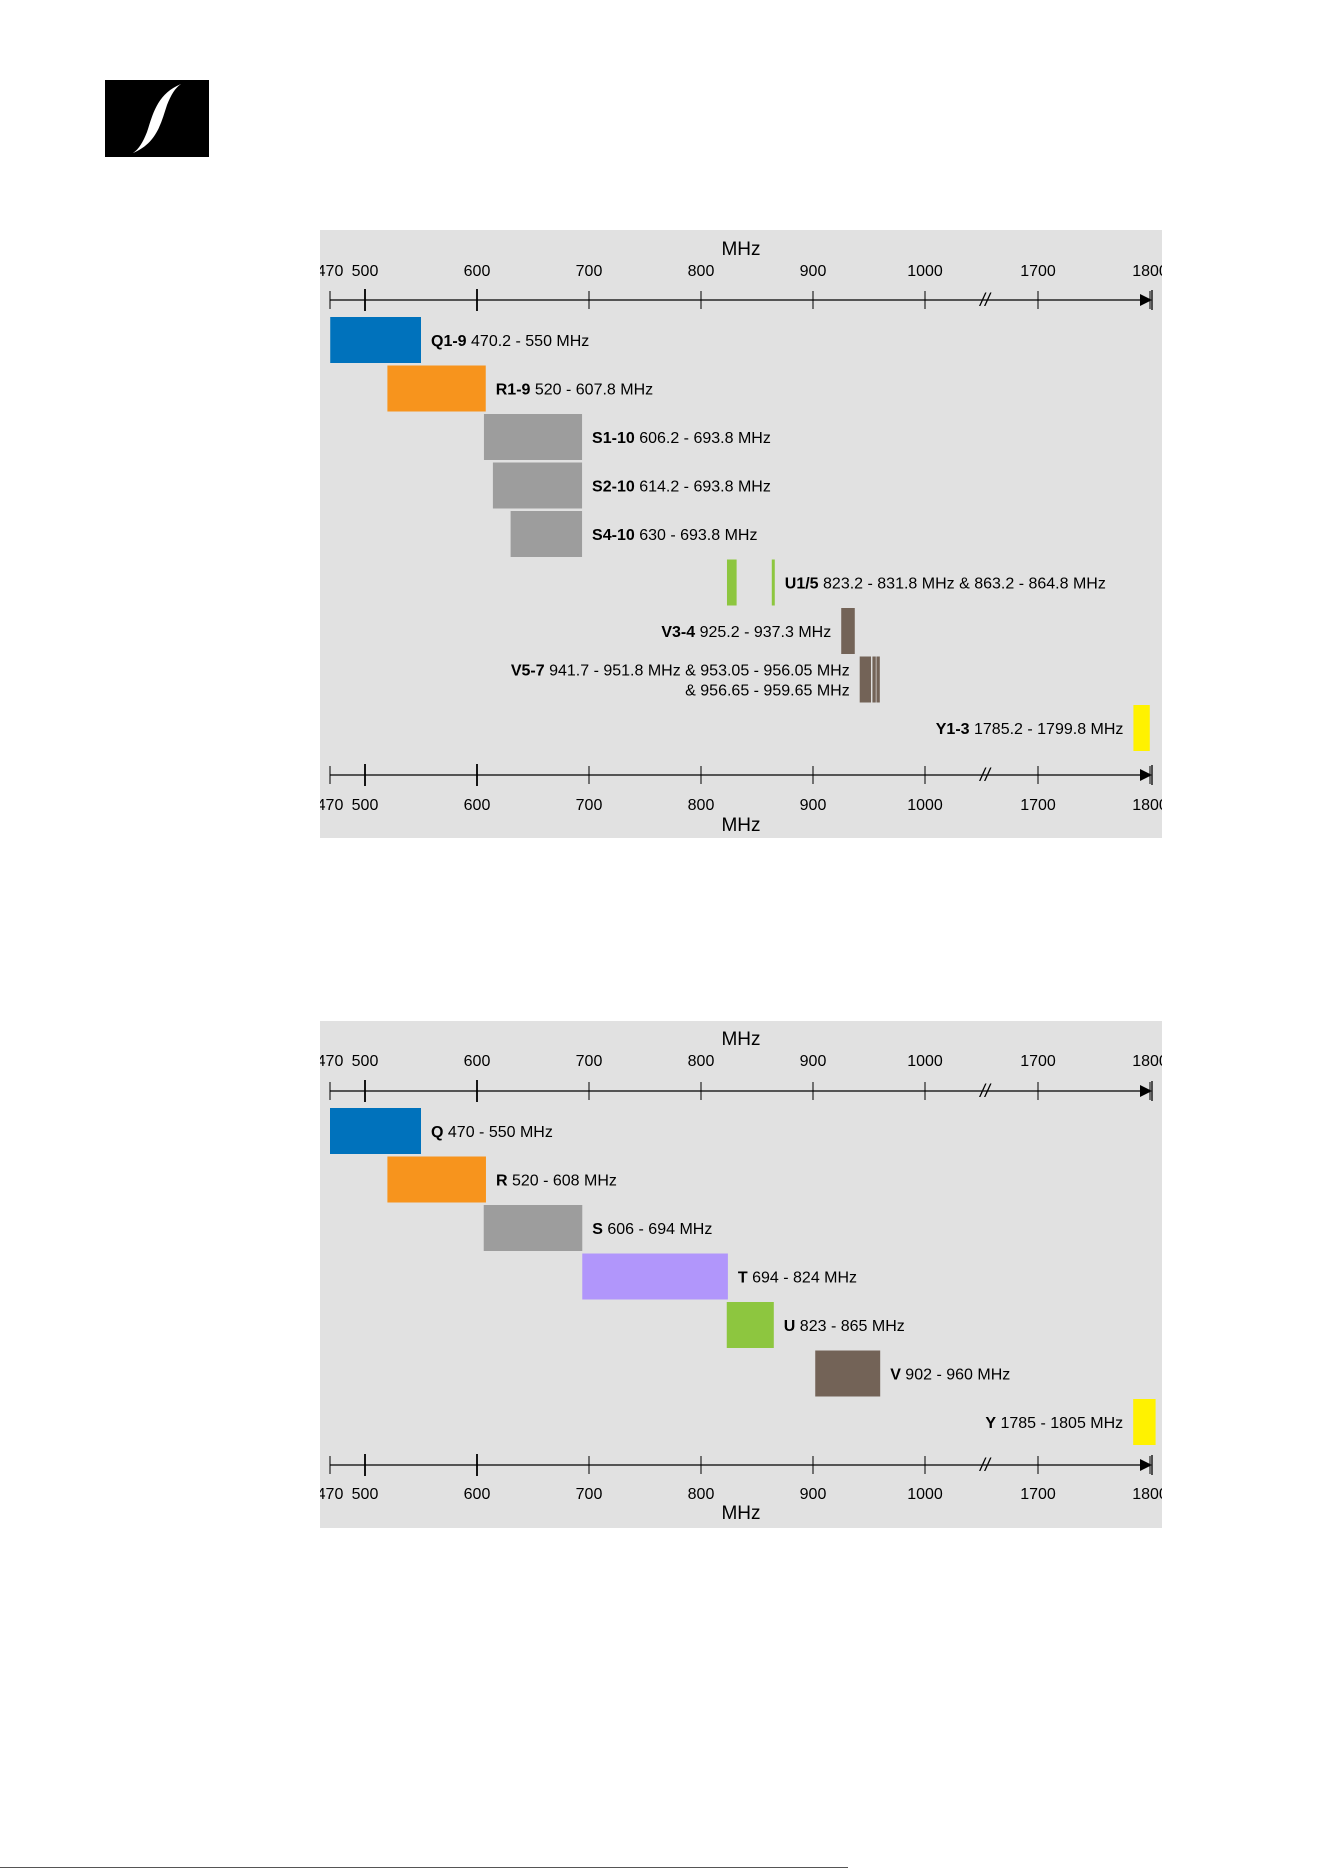  I want to click on band-name: S2-10, so click(613, 487).